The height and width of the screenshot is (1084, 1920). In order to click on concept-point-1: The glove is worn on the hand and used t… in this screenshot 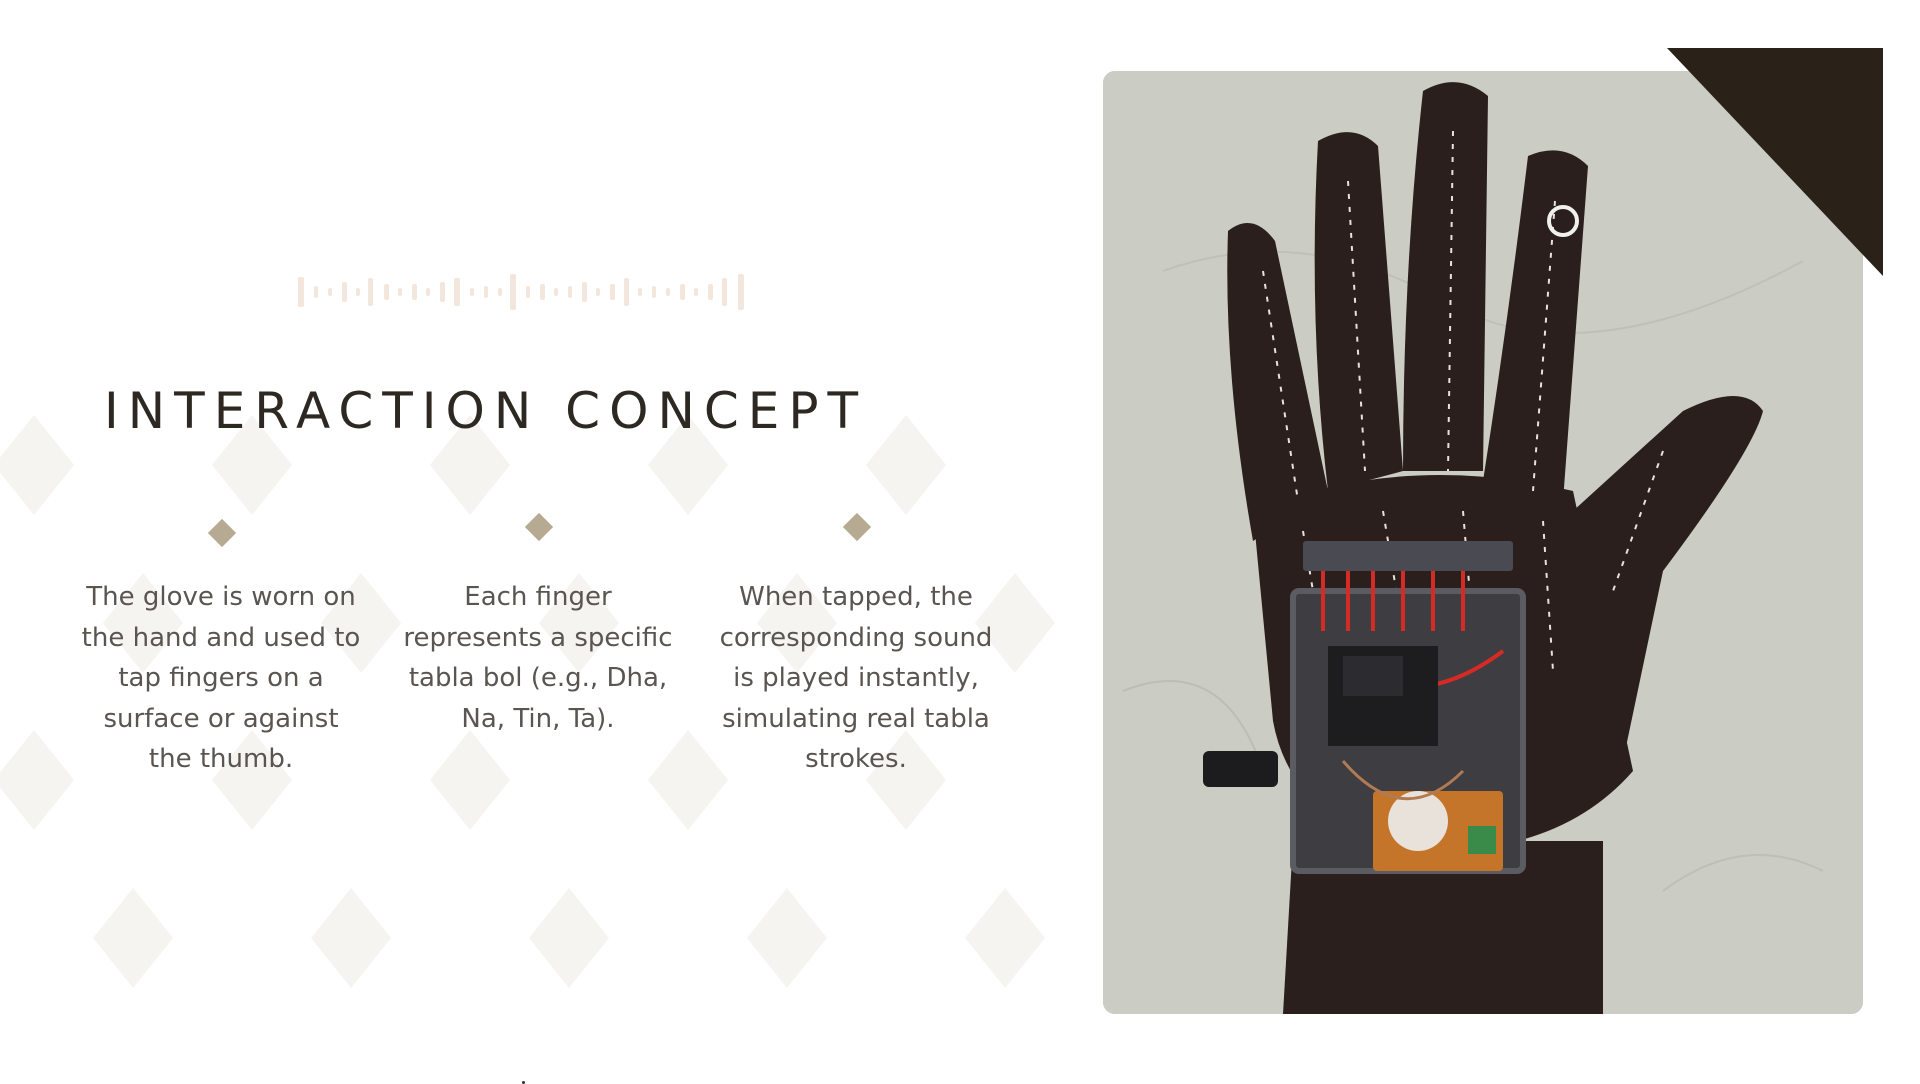, I will do `click(221, 678)`.